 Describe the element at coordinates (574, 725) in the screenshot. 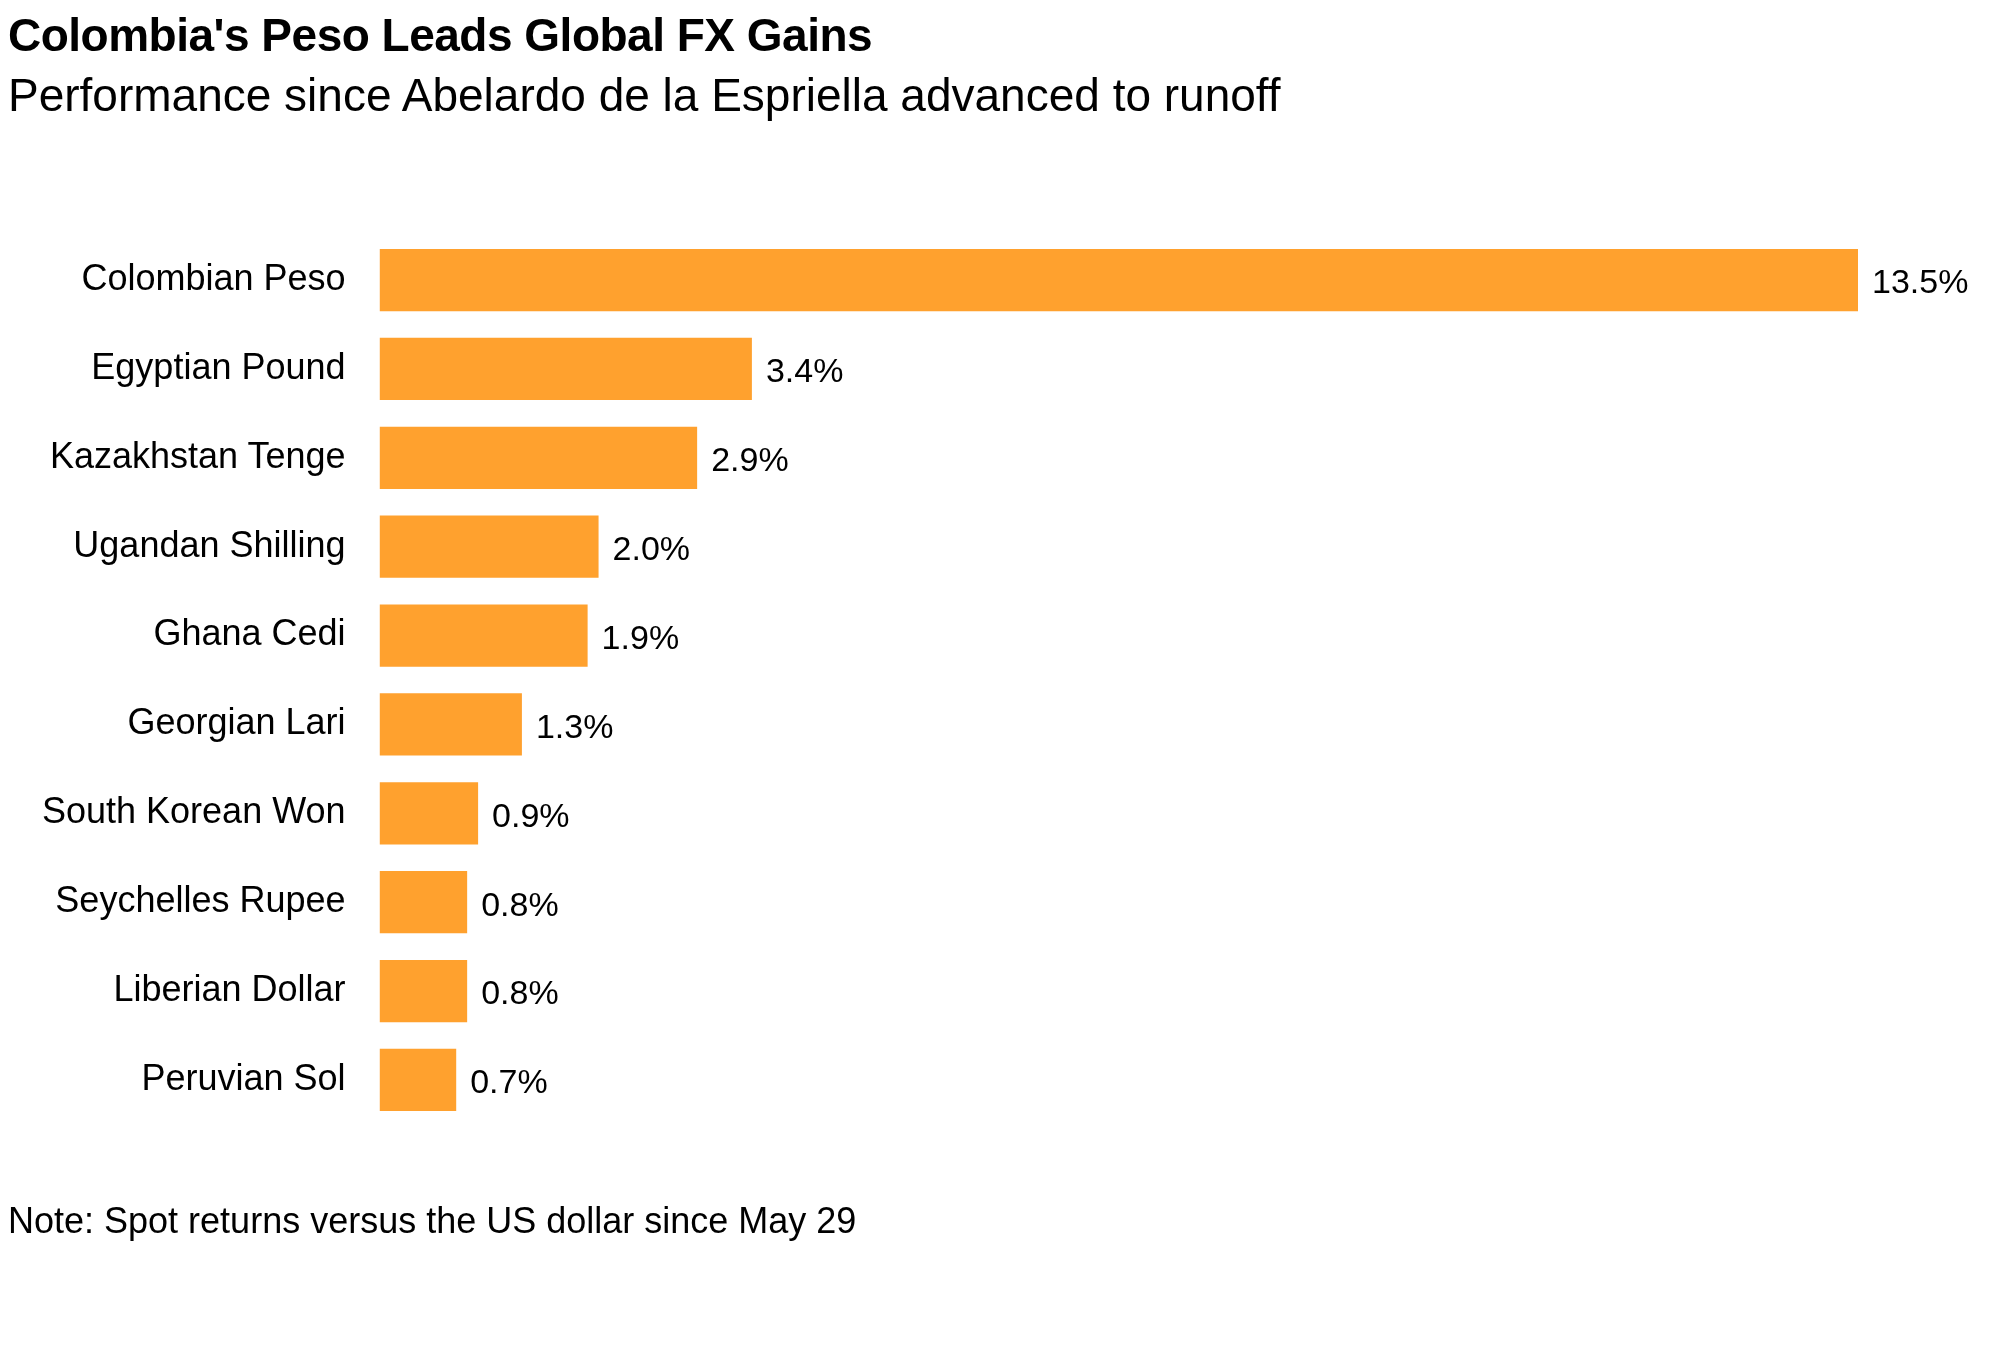

I see `data-label: 1.3%` at that location.